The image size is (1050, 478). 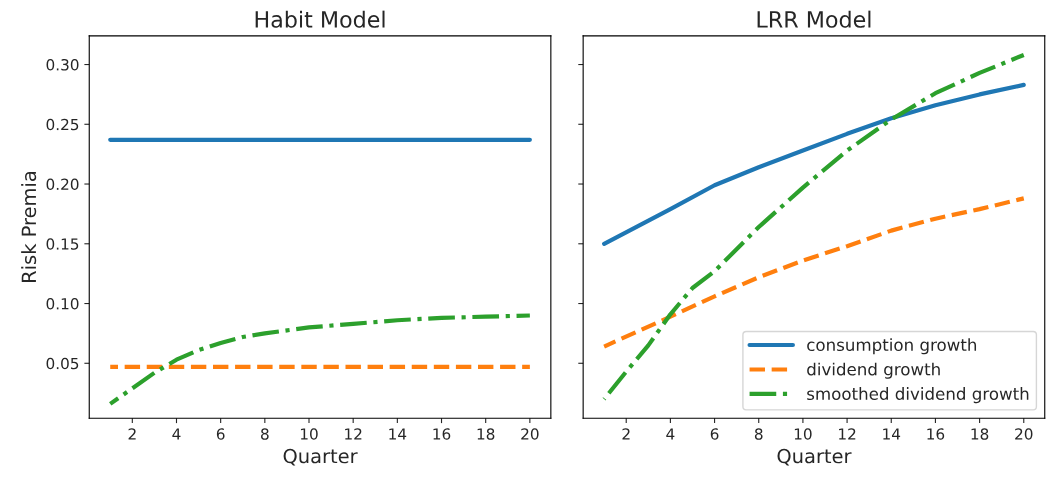 I want to click on line-series, so click(x=320, y=359).